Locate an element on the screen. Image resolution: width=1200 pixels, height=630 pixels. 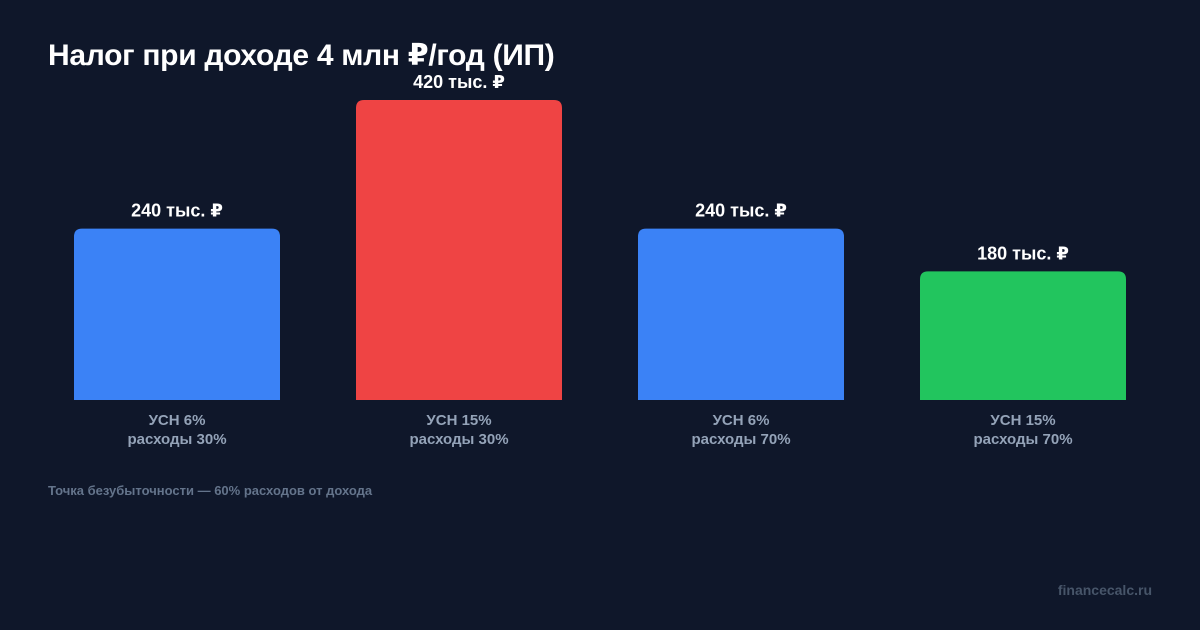
chart-title: Налог при доходе 4 млн ₽/год (ИП) is located at coordinates (301, 55).